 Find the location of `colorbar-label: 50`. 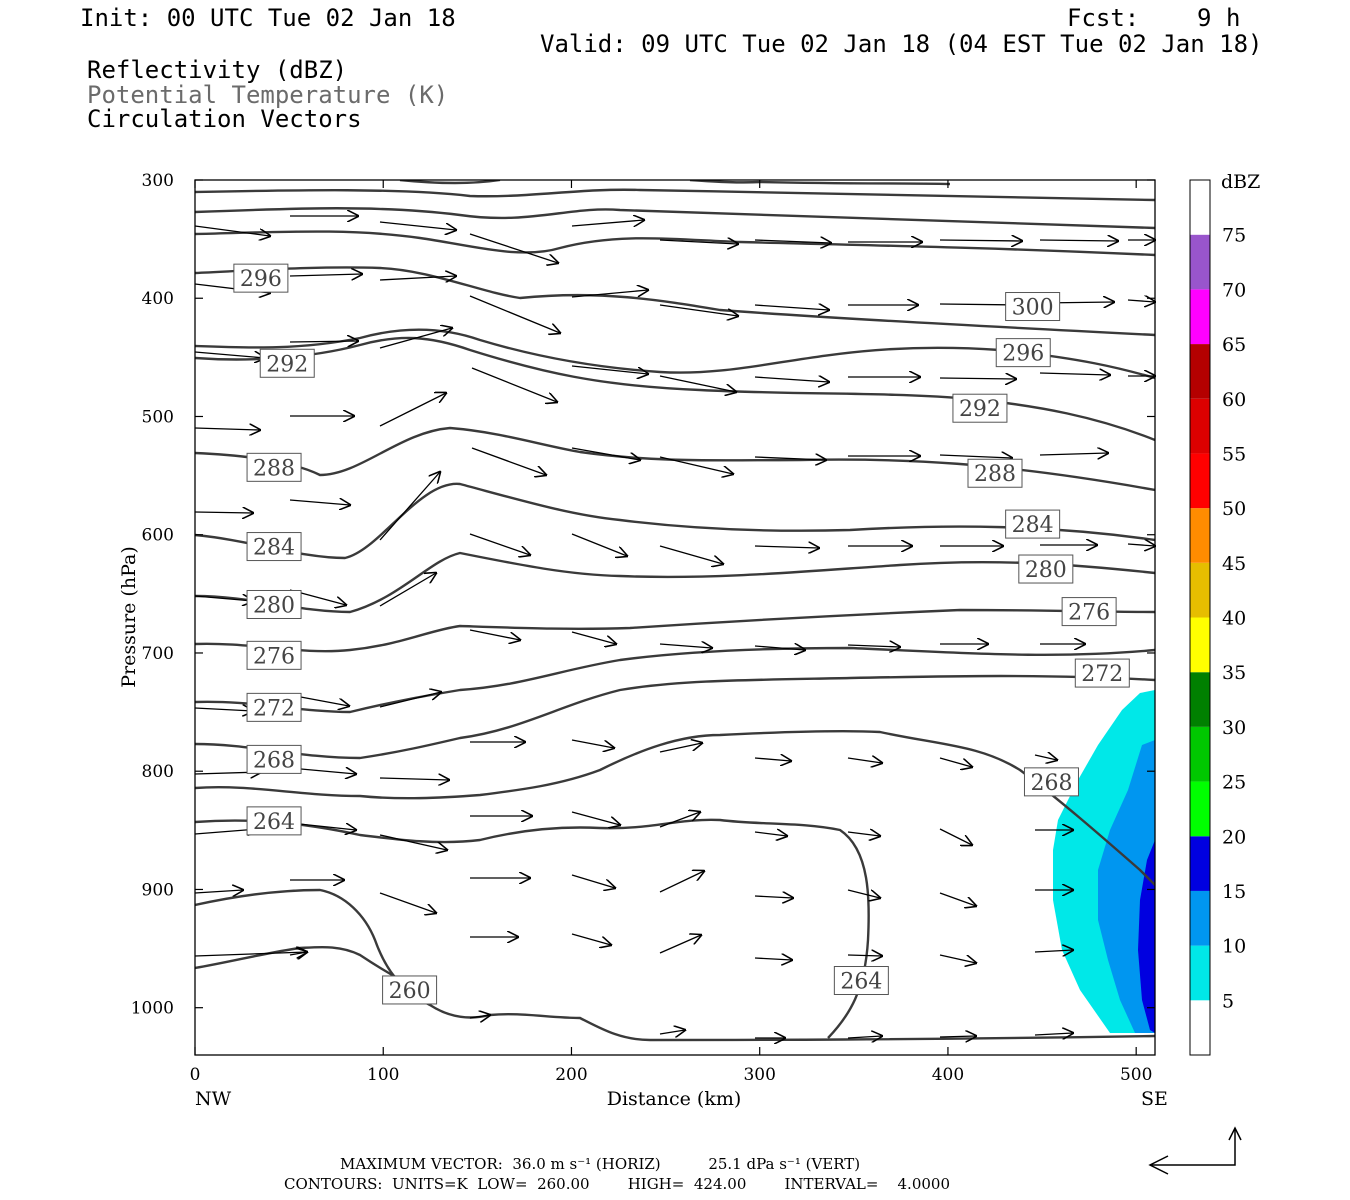

colorbar-label: 50 is located at coordinates (1234, 509).